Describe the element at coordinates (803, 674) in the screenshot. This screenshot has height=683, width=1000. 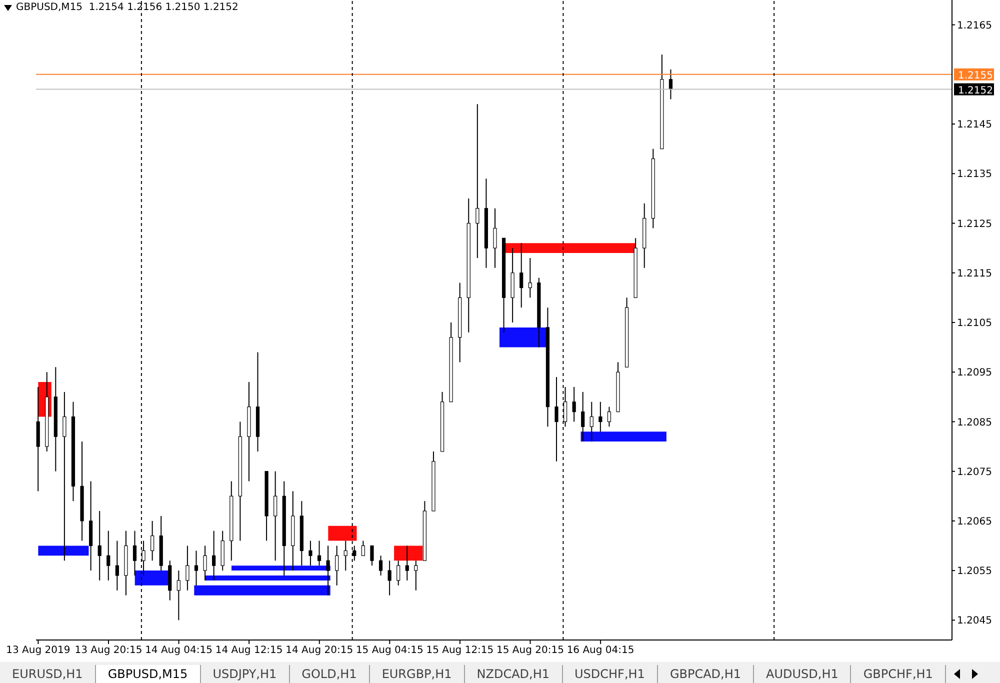
I see `text: AUDUSD,H1` at that location.